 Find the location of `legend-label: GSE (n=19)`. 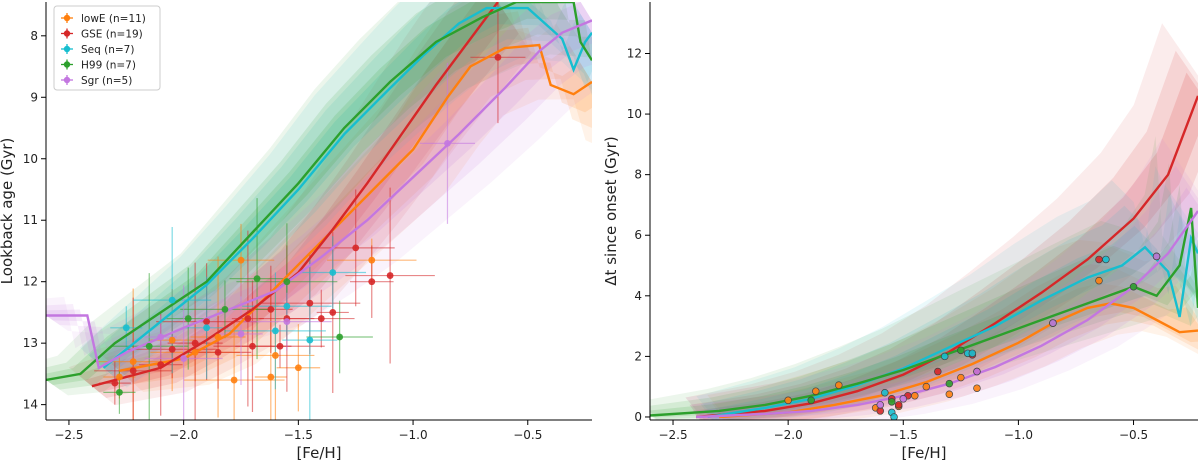

legend-label: GSE (n=19) is located at coordinates (112, 35).